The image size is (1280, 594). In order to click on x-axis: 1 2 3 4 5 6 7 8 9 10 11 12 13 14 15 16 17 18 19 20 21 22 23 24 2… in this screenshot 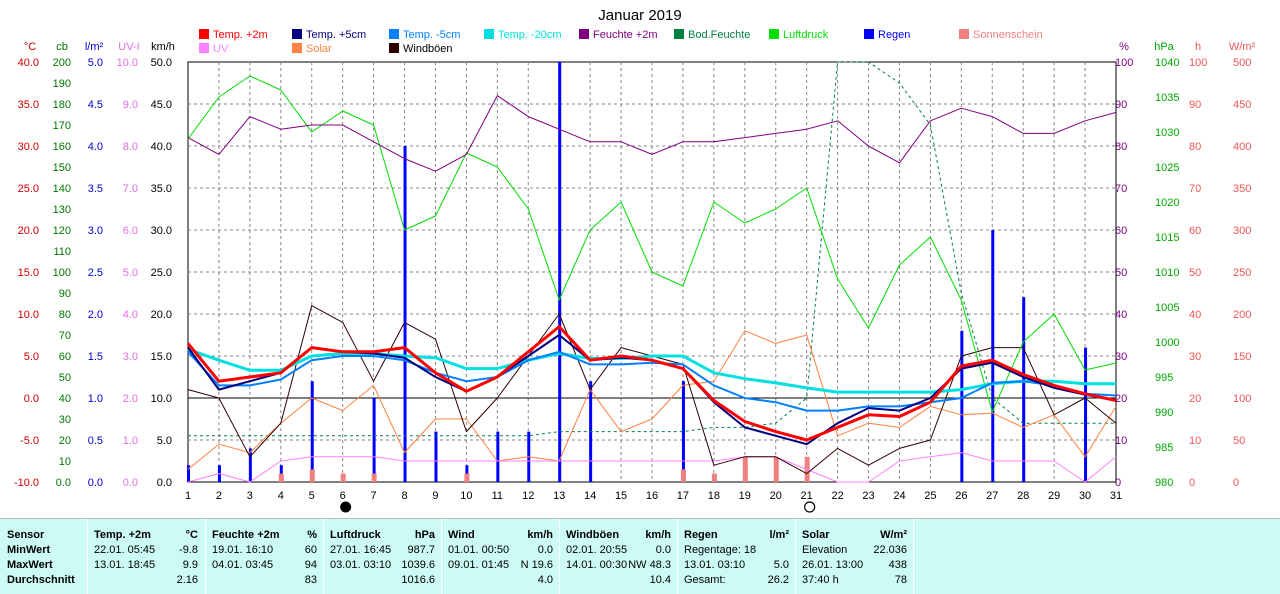, I will do `click(653, 501)`.